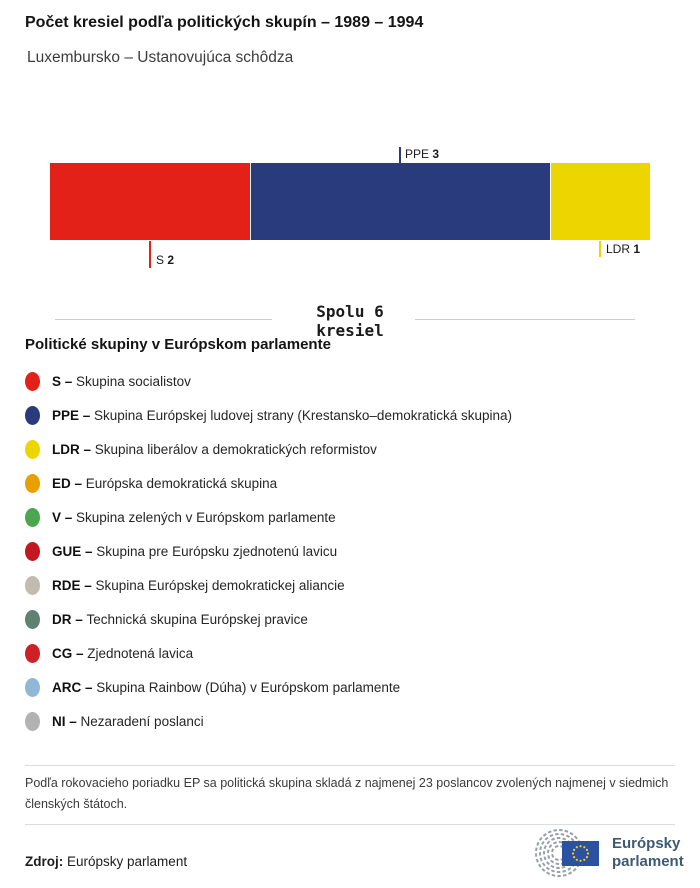  I want to click on legend-item-label: NI – Nezaradení poslanci, so click(128, 721).